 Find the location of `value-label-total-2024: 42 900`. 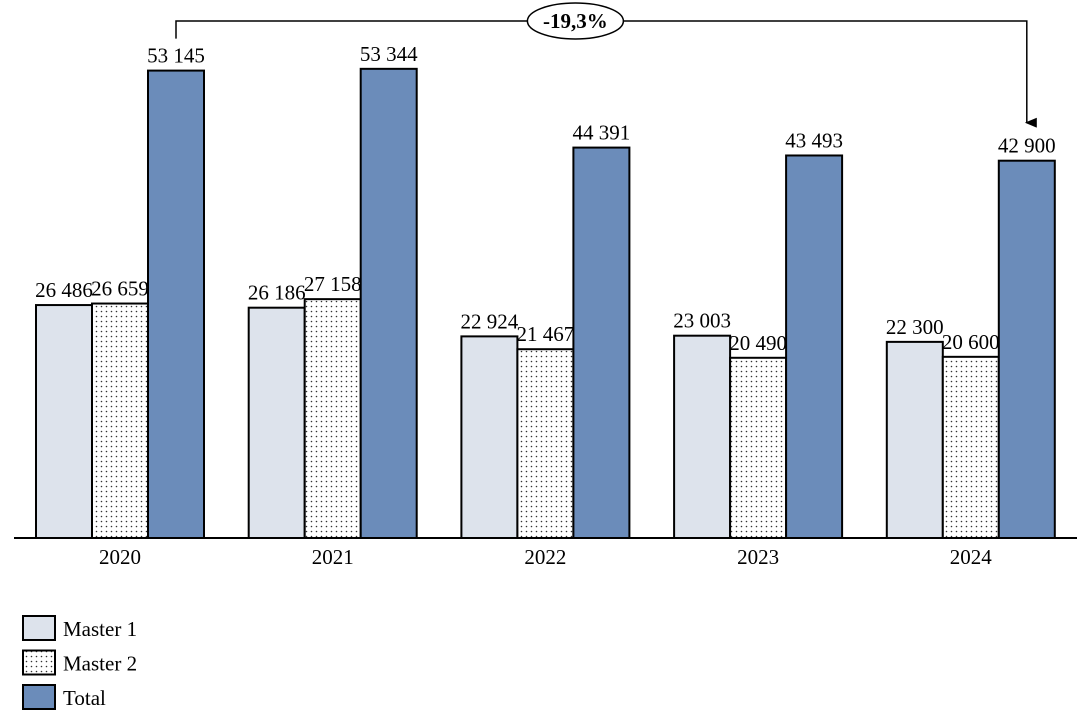

value-label-total-2024: 42 900 is located at coordinates (1027, 146).